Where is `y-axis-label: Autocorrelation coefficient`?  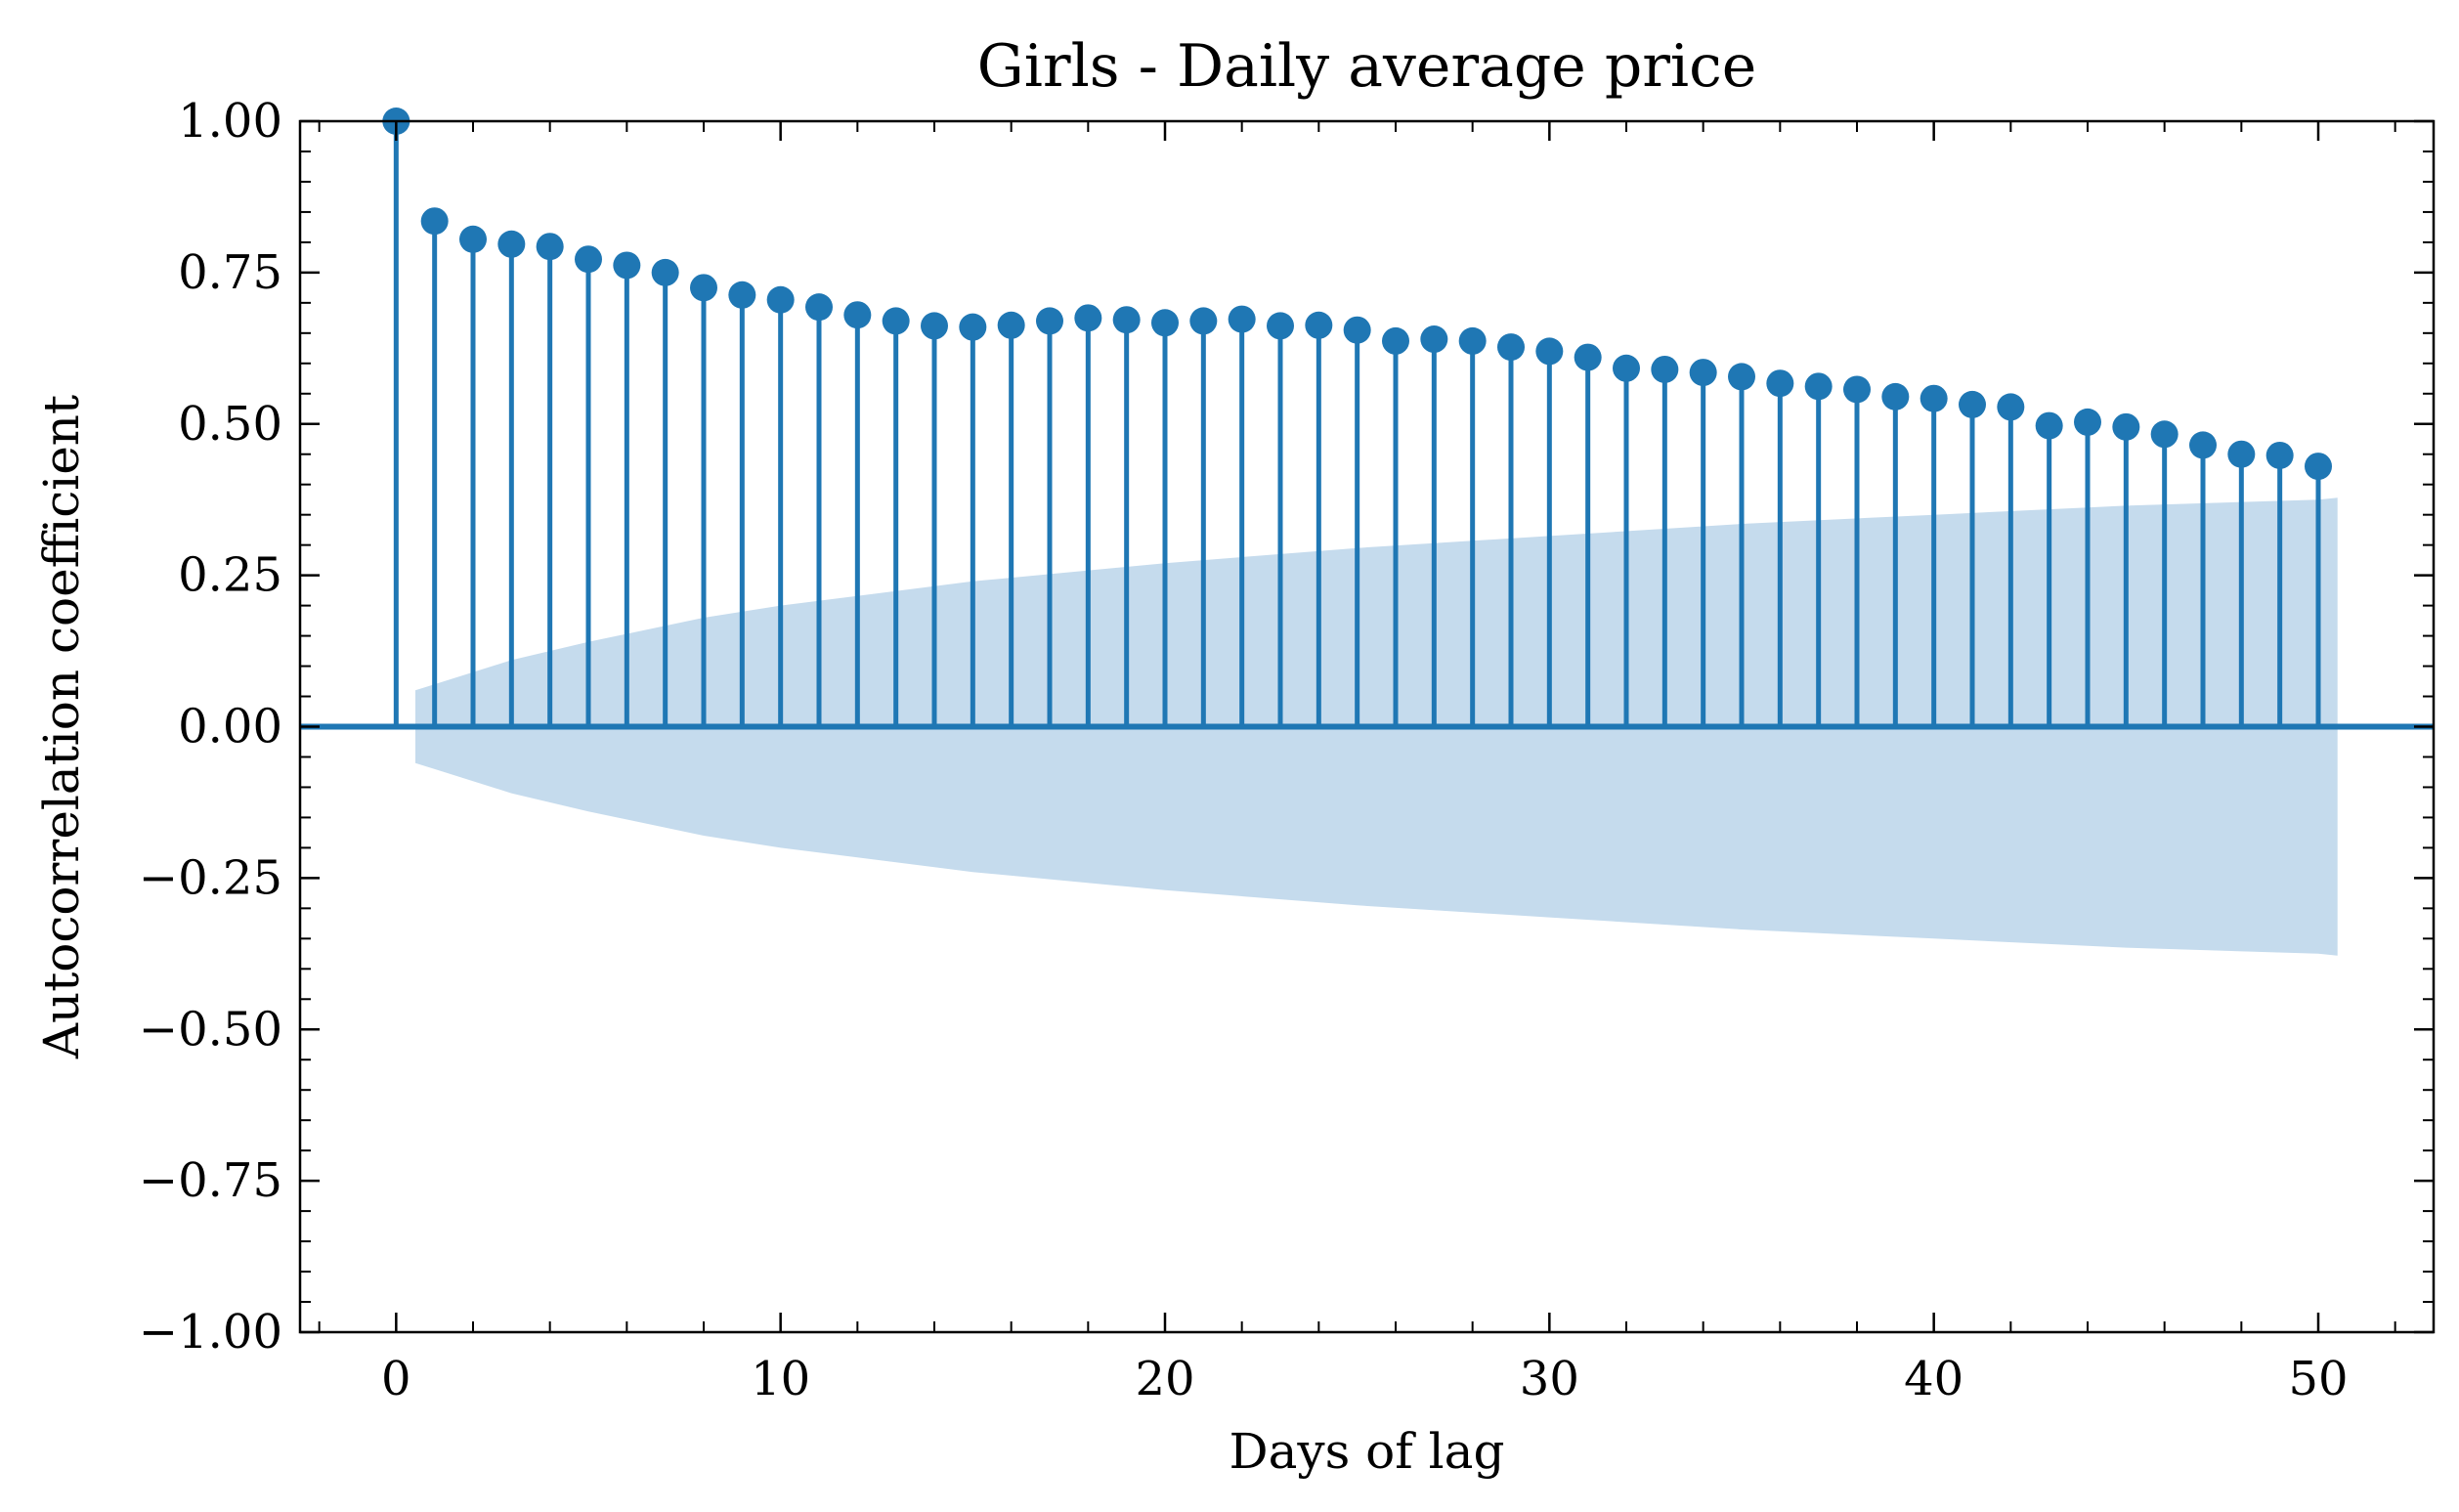 y-axis-label: Autocorrelation coefficient is located at coordinates (61, 727).